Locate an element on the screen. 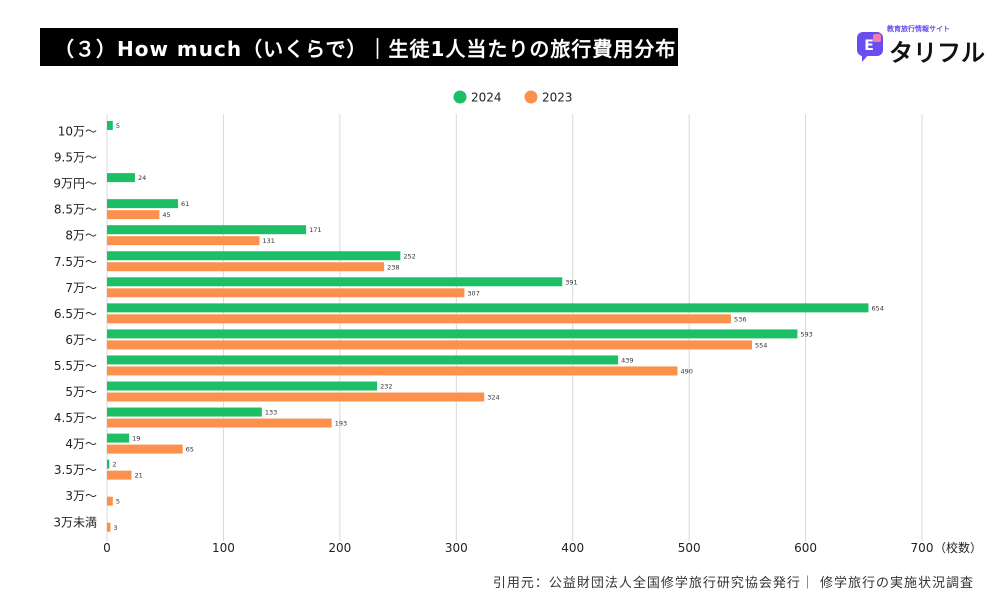 This screenshot has height=600, width=1000. data-label-2024: 654 is located at coordinates (877, 308).